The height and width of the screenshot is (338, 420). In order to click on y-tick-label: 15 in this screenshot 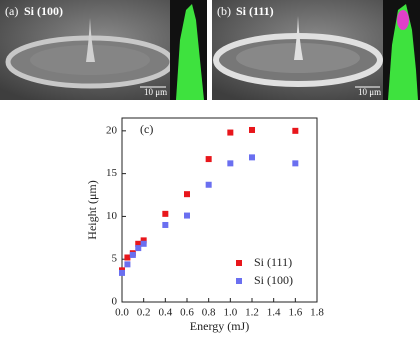, I will do `click(112, 173)`.